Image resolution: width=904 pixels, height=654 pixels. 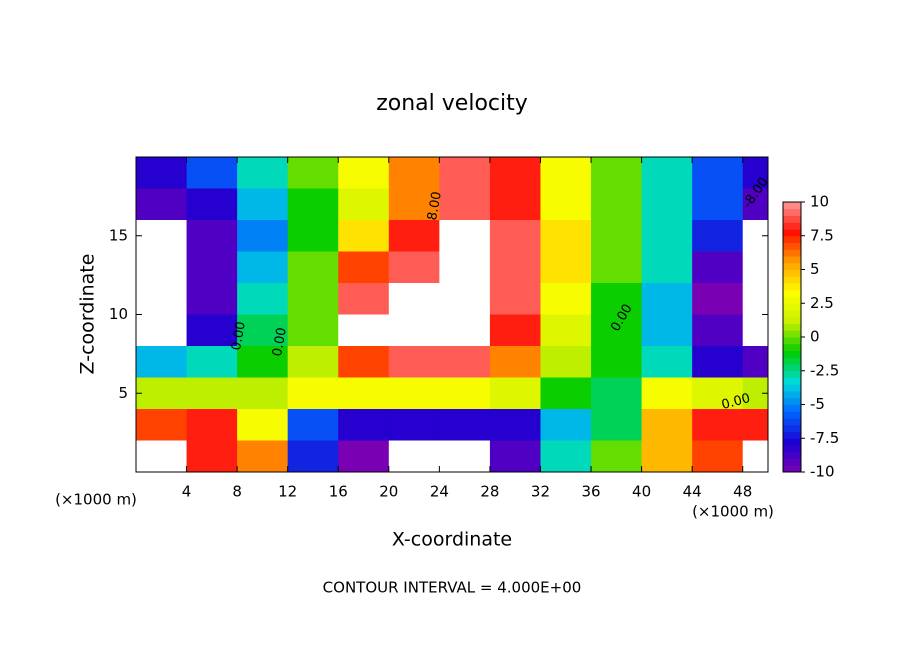 I want to click on x-tick-label: 20, so click(x=388, y=492).